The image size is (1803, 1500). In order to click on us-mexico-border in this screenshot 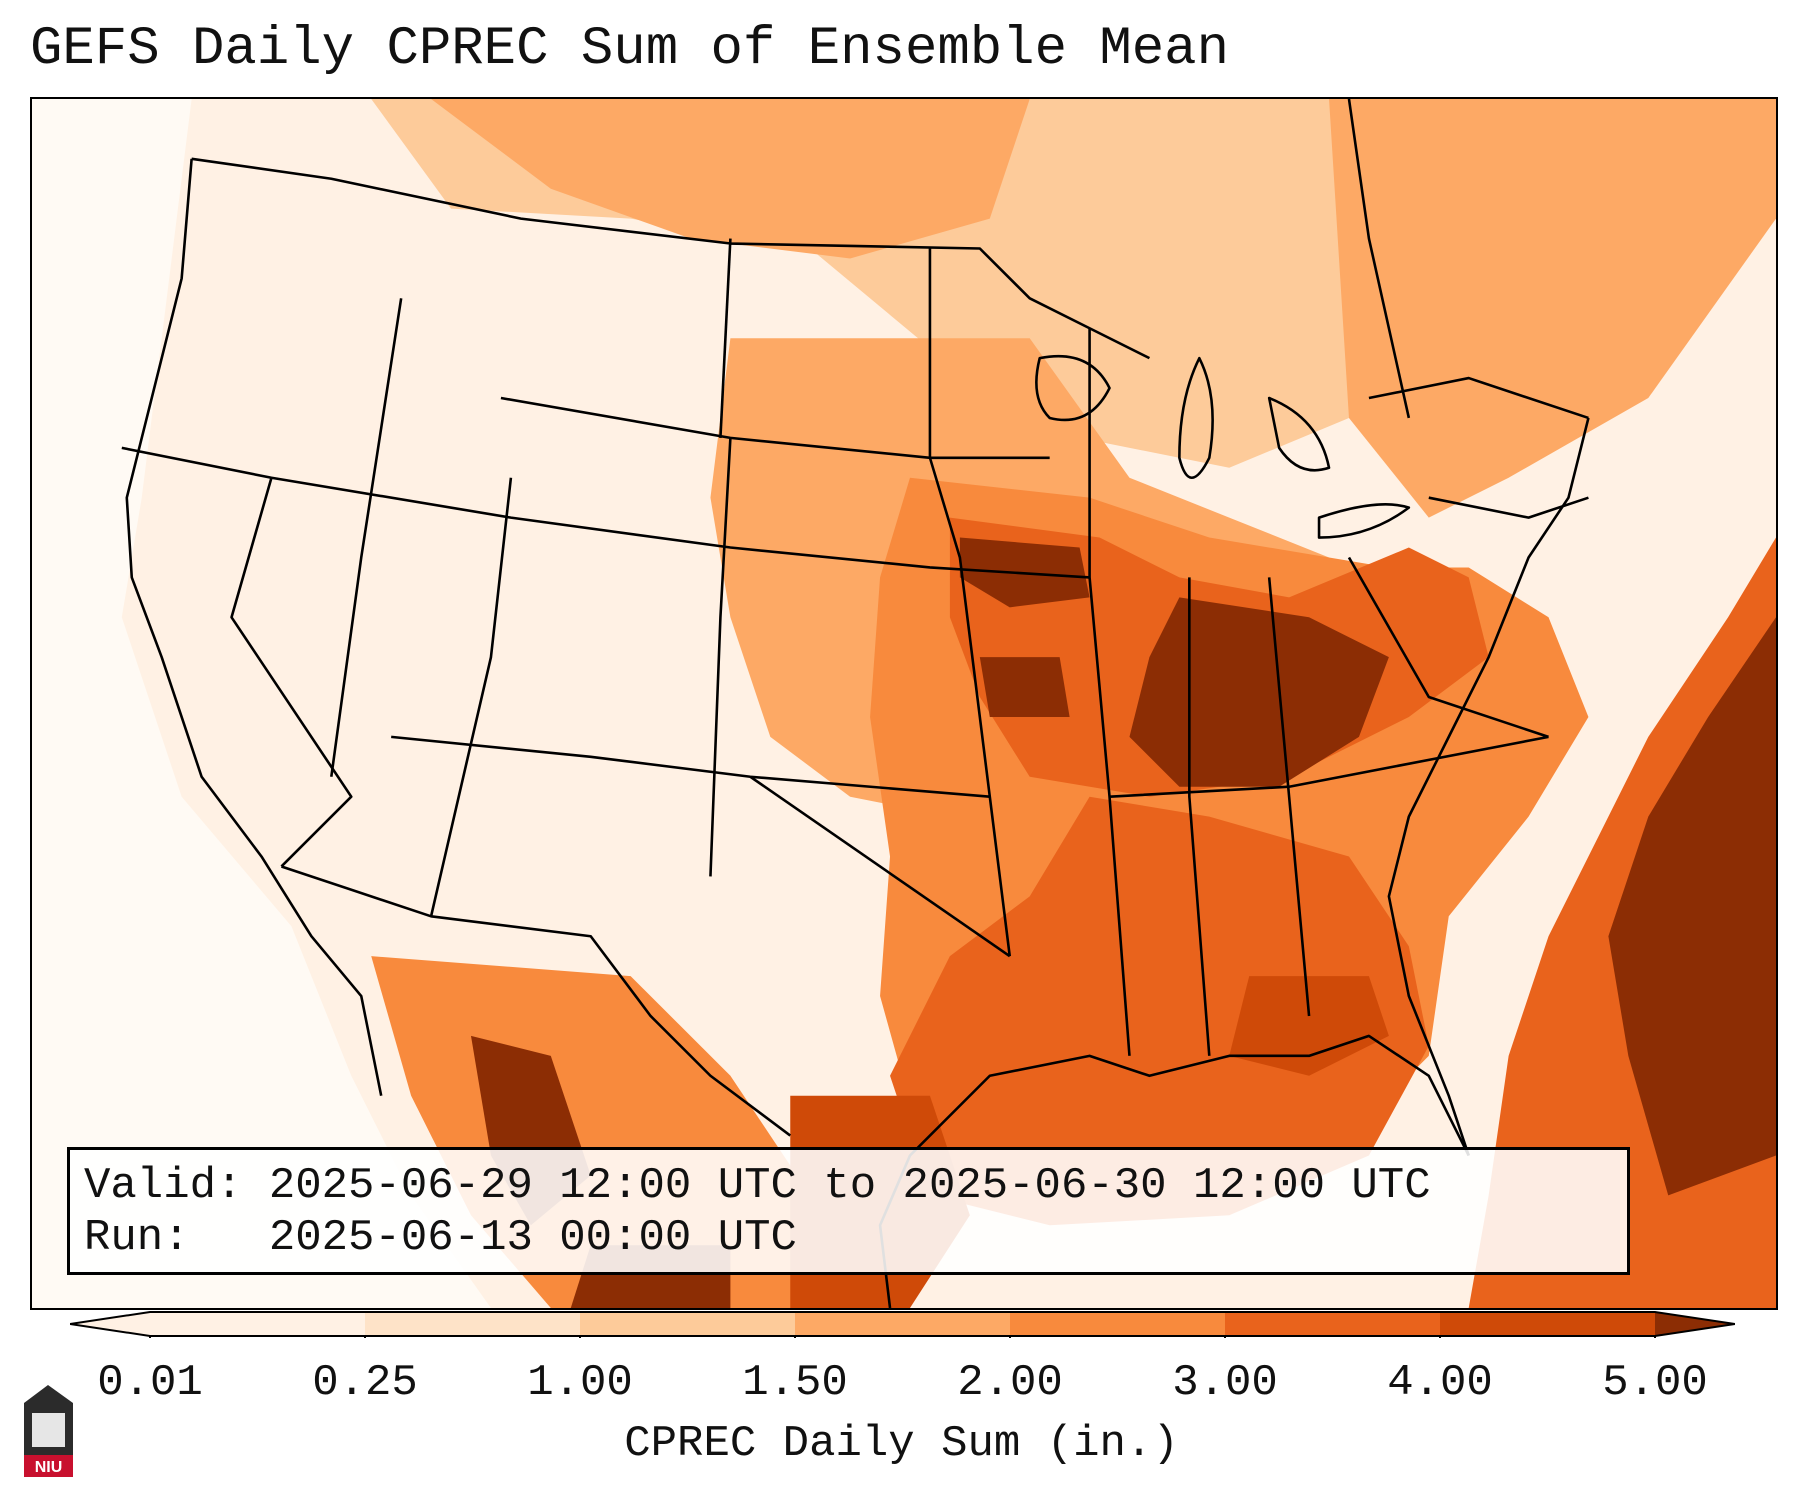, I will do `click(536, 1001)`.